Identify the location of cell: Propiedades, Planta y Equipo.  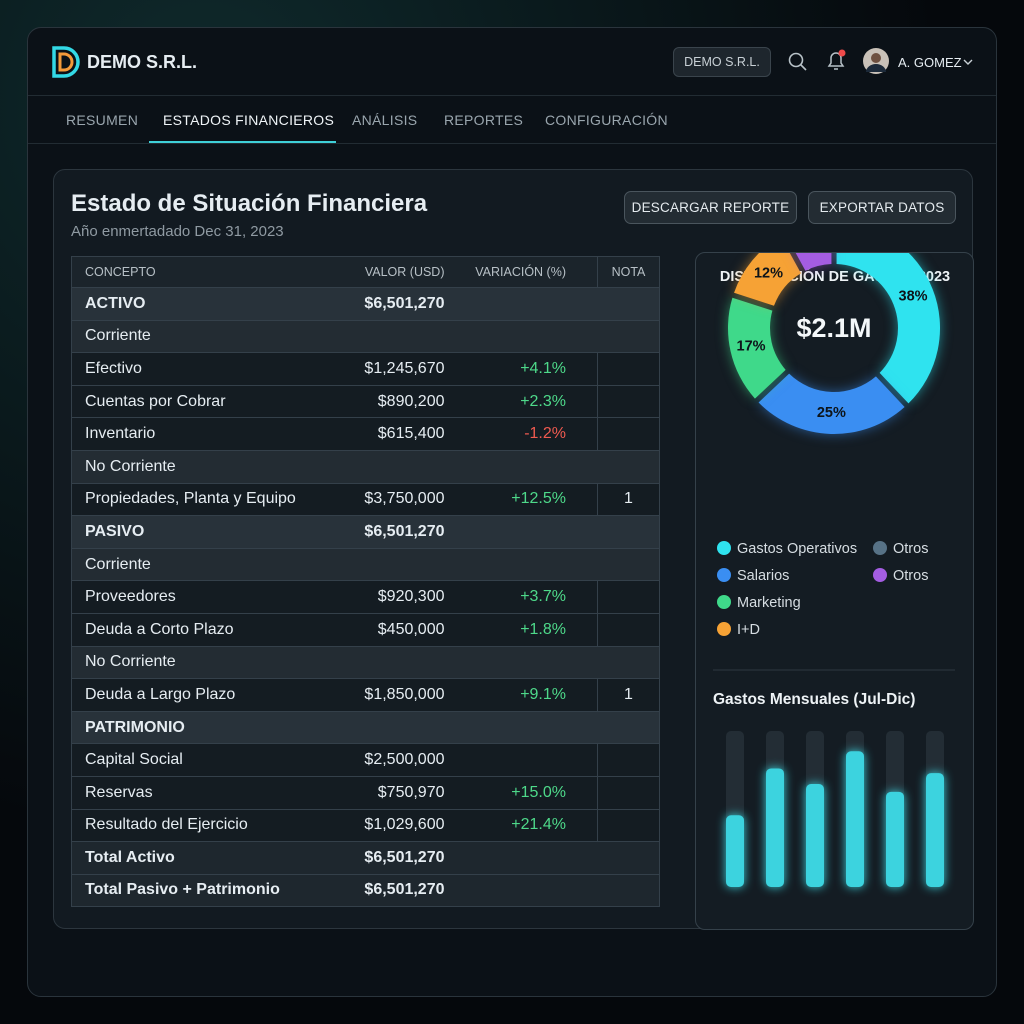
(204, 500).